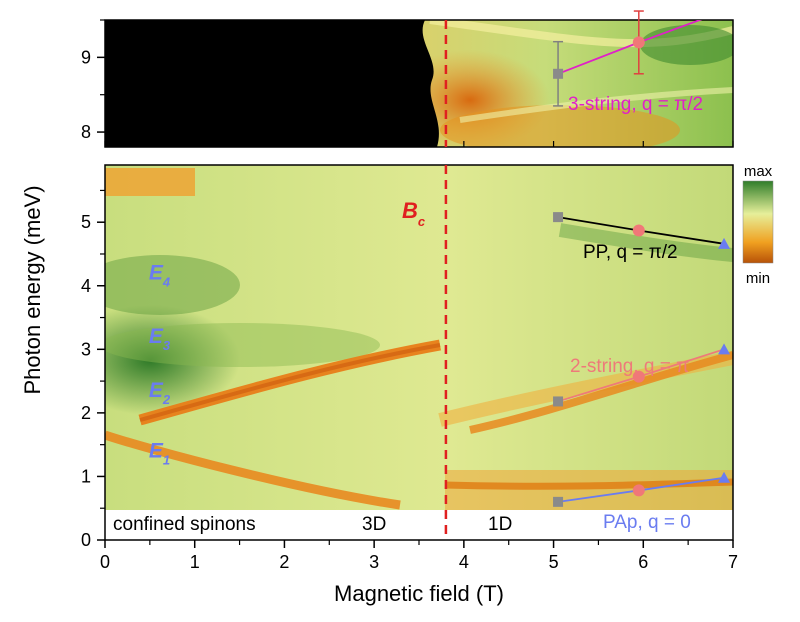 The height and width of the screenshot is (622, 800). I want to click on x-tick-label: 5, so click(554, 562).